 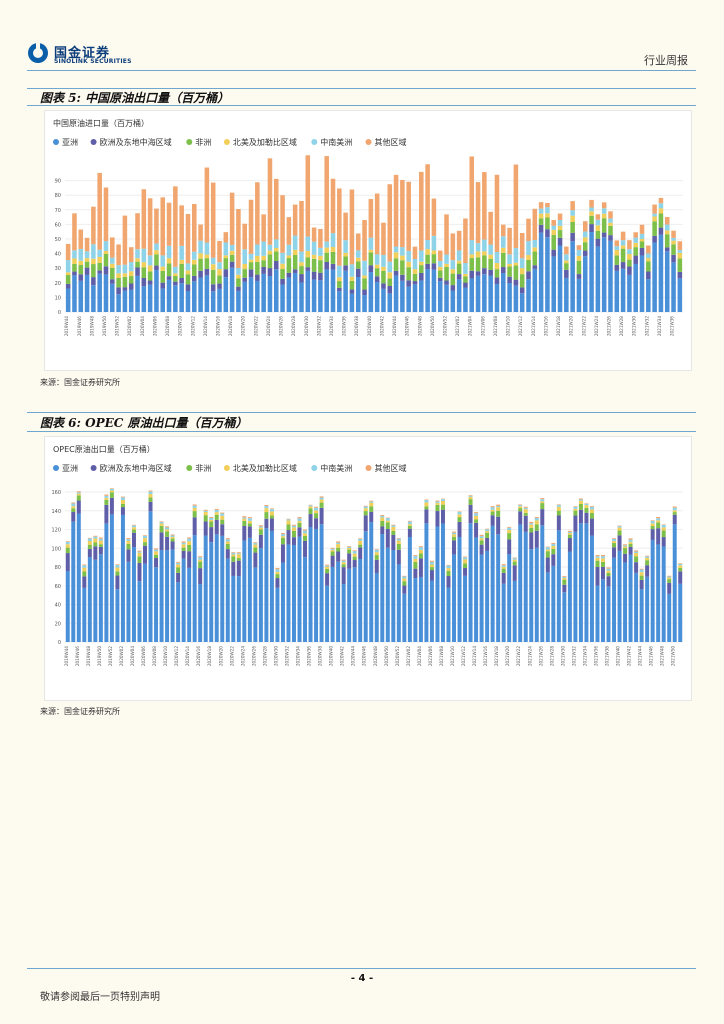 What do you see at coordinates (38, 53) in the screenshot?
I see `sinolink-logo-icon` at bounding box center [38, 53].